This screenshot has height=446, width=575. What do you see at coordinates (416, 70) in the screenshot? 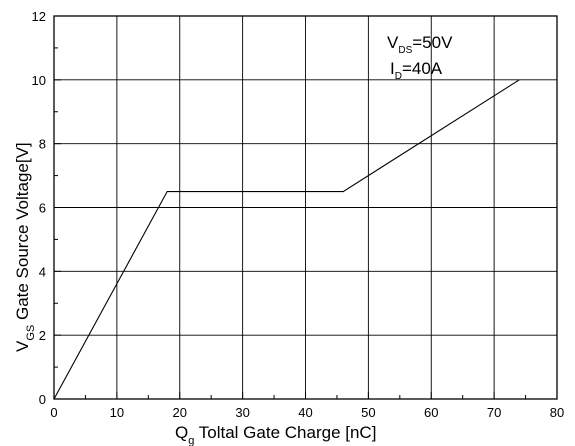
I see `annotation-id: ID=40A` at bounding box center [416, 70].